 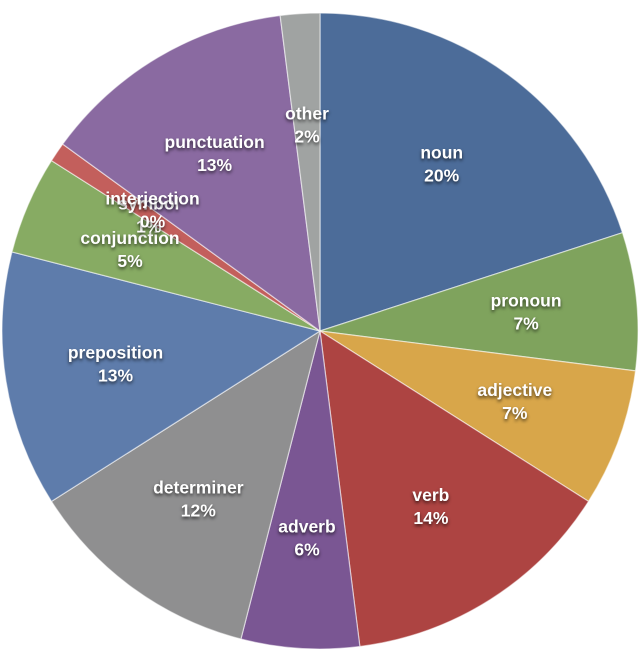 I want to click on pie-slice-other, so click(x=300, y=172).